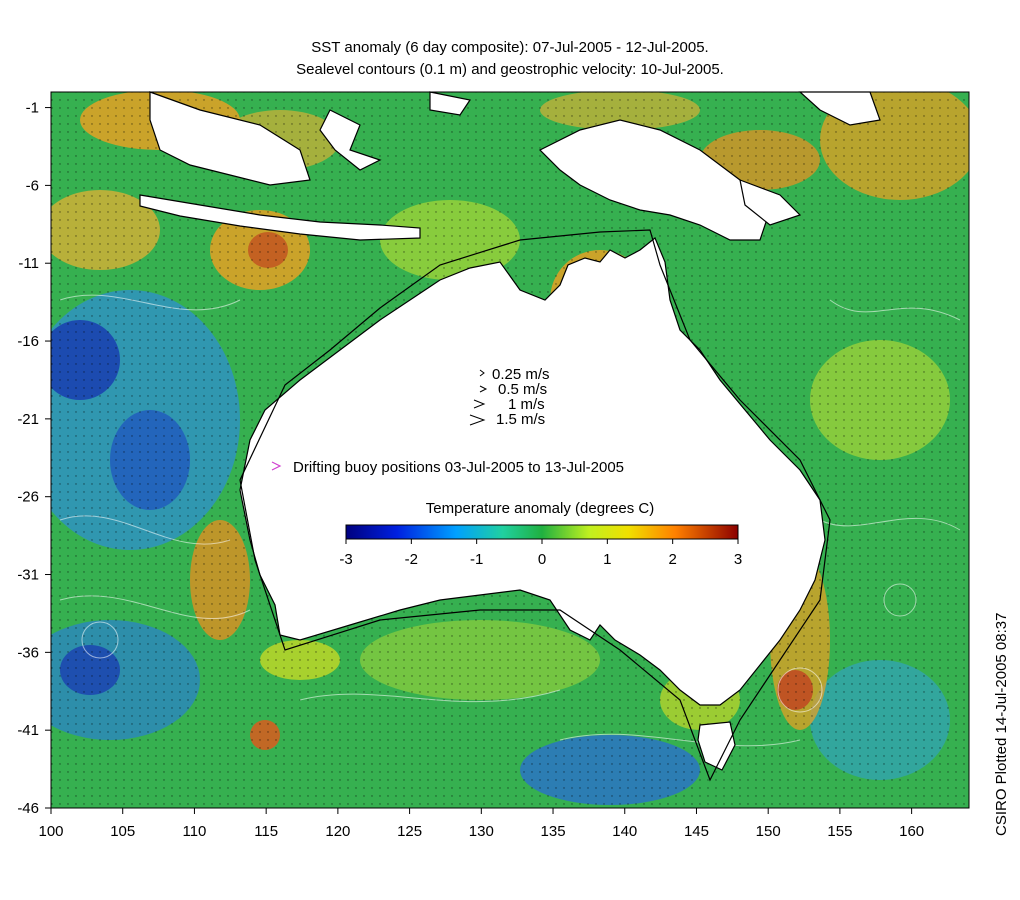 This screenshot has height=900, width=1020. Describe the element at coordinates (521, 374) in the screenshot. I see `velocity-legend-025: 0.25 m/s` at that location.